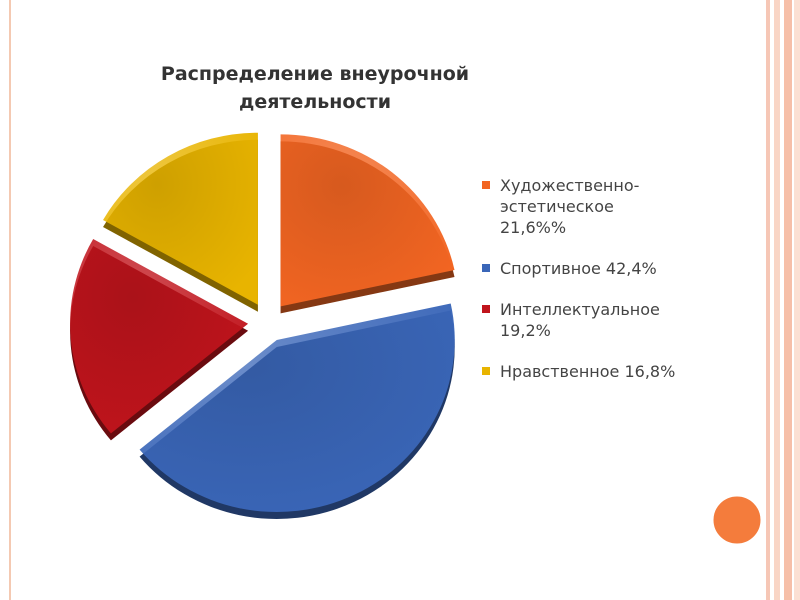  I want to click on legend-item: Нравственное 16,8%, so click(582, 371).